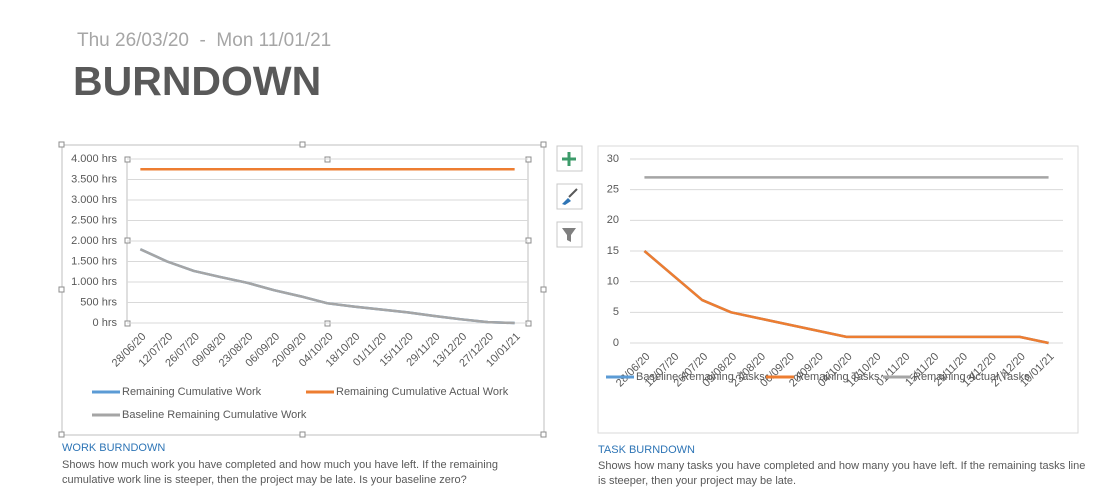  What do you see at coordinates (94, 179) in the screenshot?
I see `y-tick-label: 3.500 hrs` at bounding box center [94, 179].